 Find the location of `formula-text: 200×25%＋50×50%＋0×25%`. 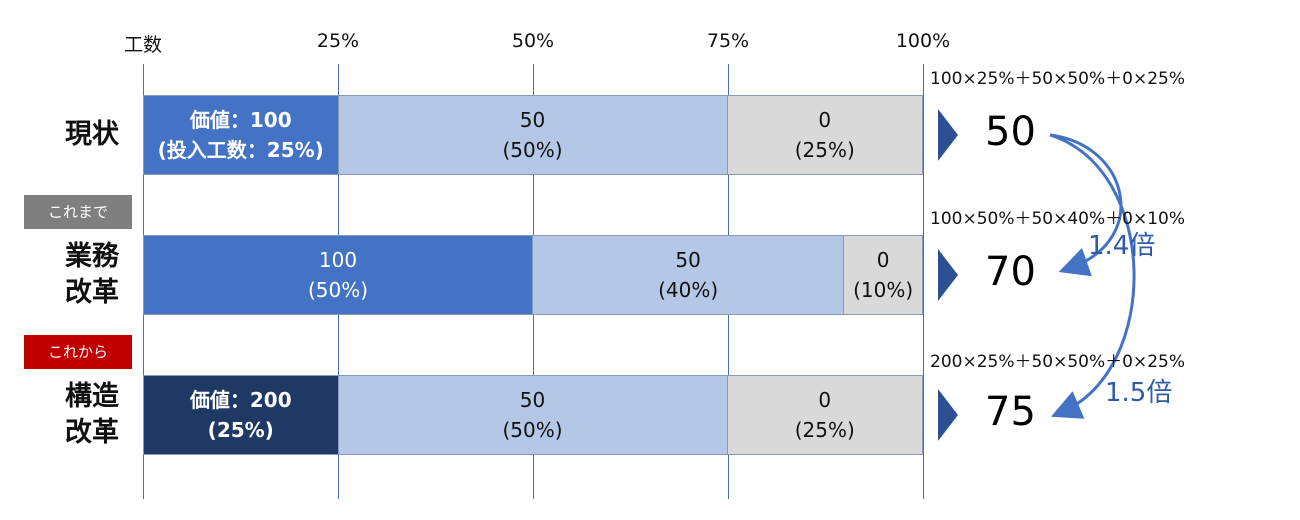

formula-text: 200×25%＋50×50%＋0×25% is located at coordinates (1057, 362).